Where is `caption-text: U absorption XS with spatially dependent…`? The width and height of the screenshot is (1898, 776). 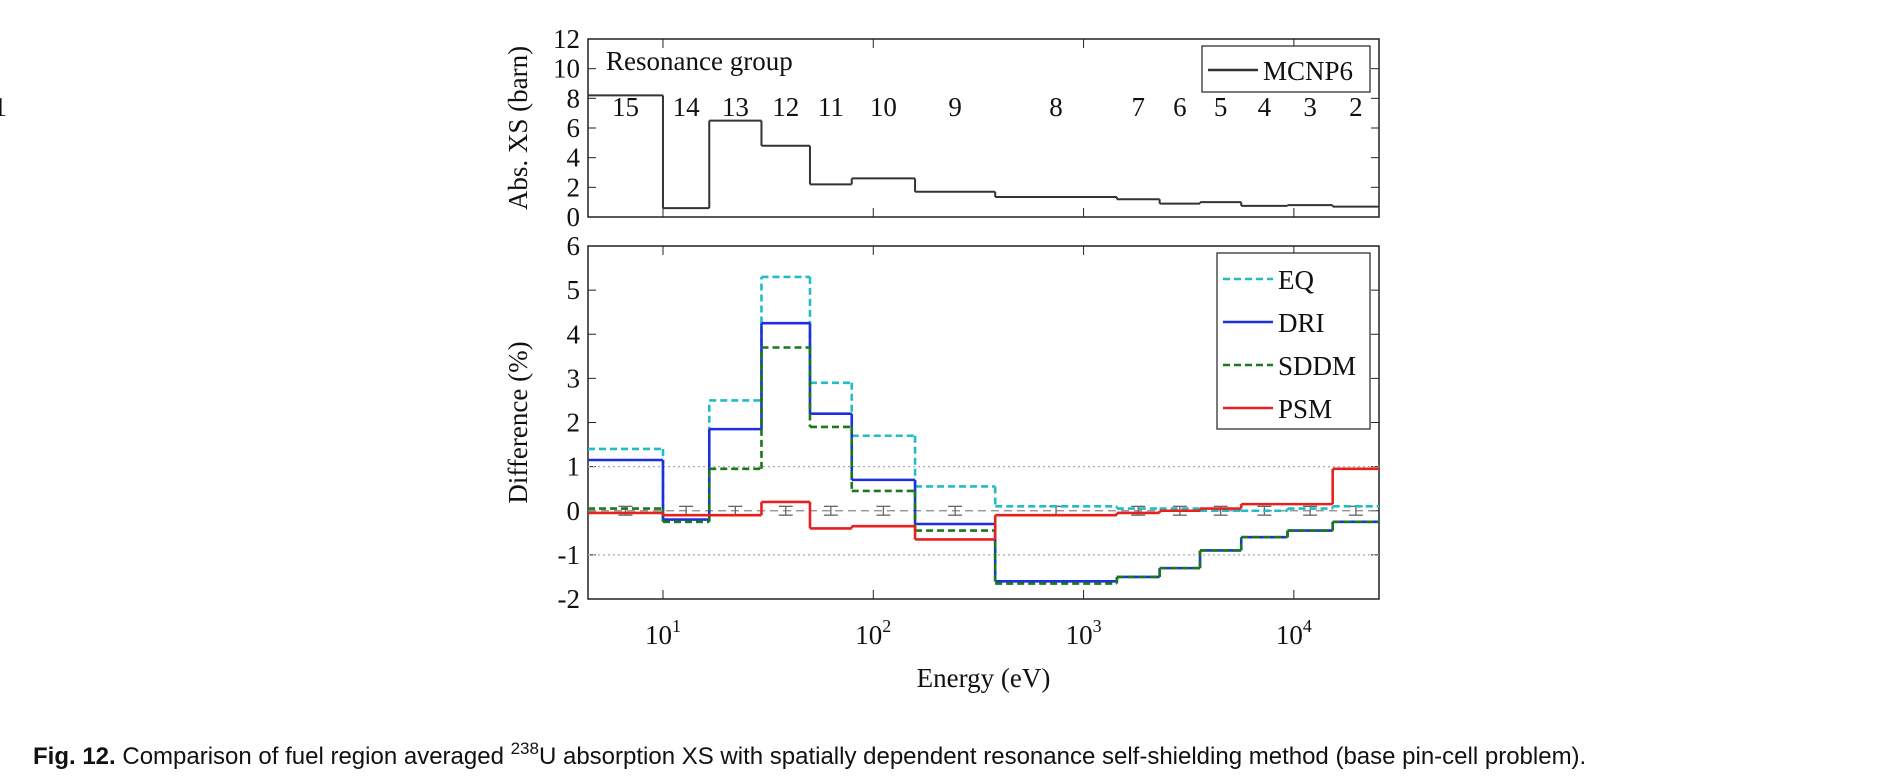
caption-text: U absorption XS with spatially dependent… is located at coordinates (1062, 756).